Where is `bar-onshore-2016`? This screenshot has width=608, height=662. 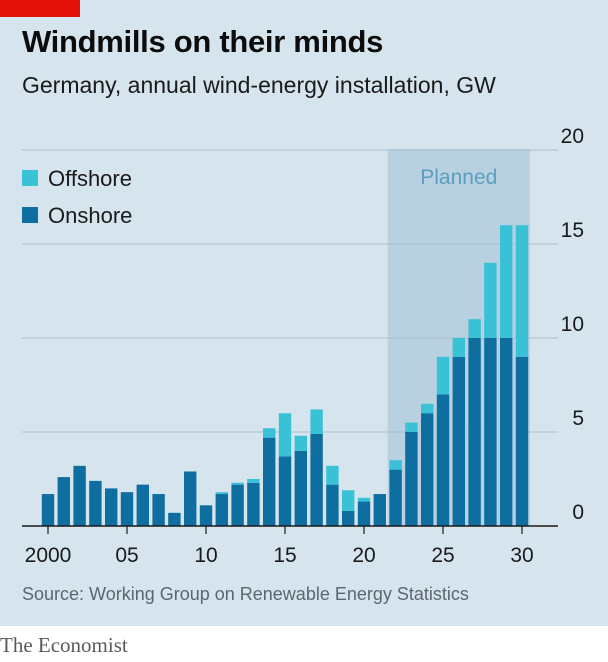 bar-onshore-2016 is located at coordinates (300, 488).